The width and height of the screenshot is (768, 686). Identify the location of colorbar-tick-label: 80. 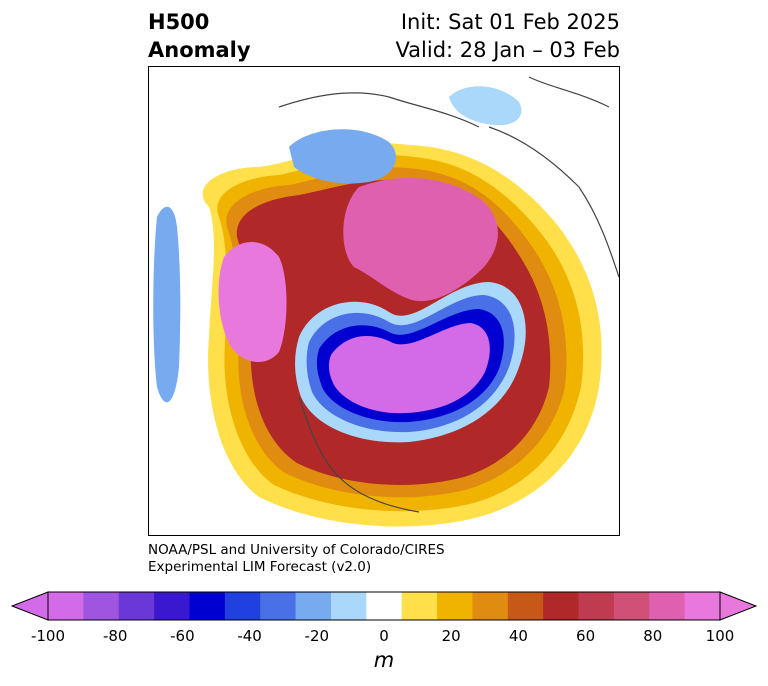
(653, 636).